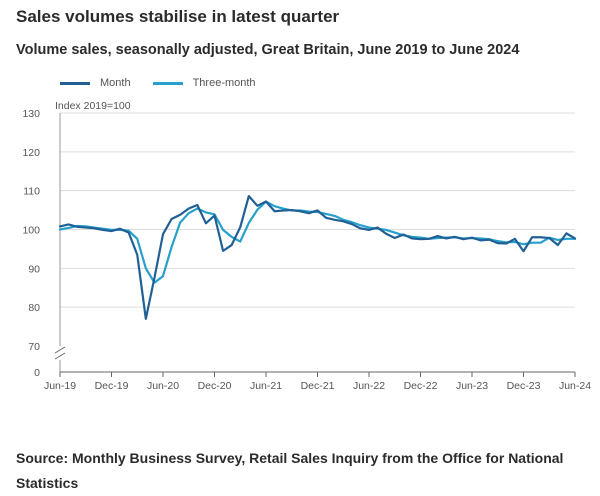 The height and width of the screenshot is (496, 600). I want to click on legend: Month Three-month, so click(169, 83).